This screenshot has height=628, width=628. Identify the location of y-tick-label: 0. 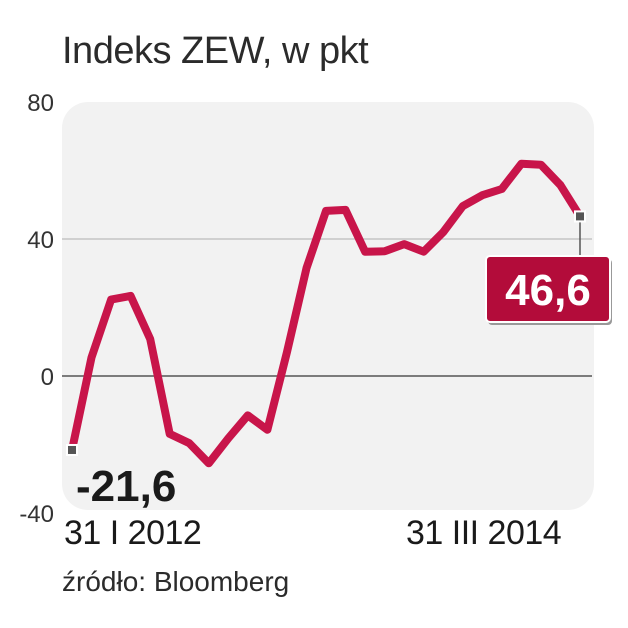
(47, 377).